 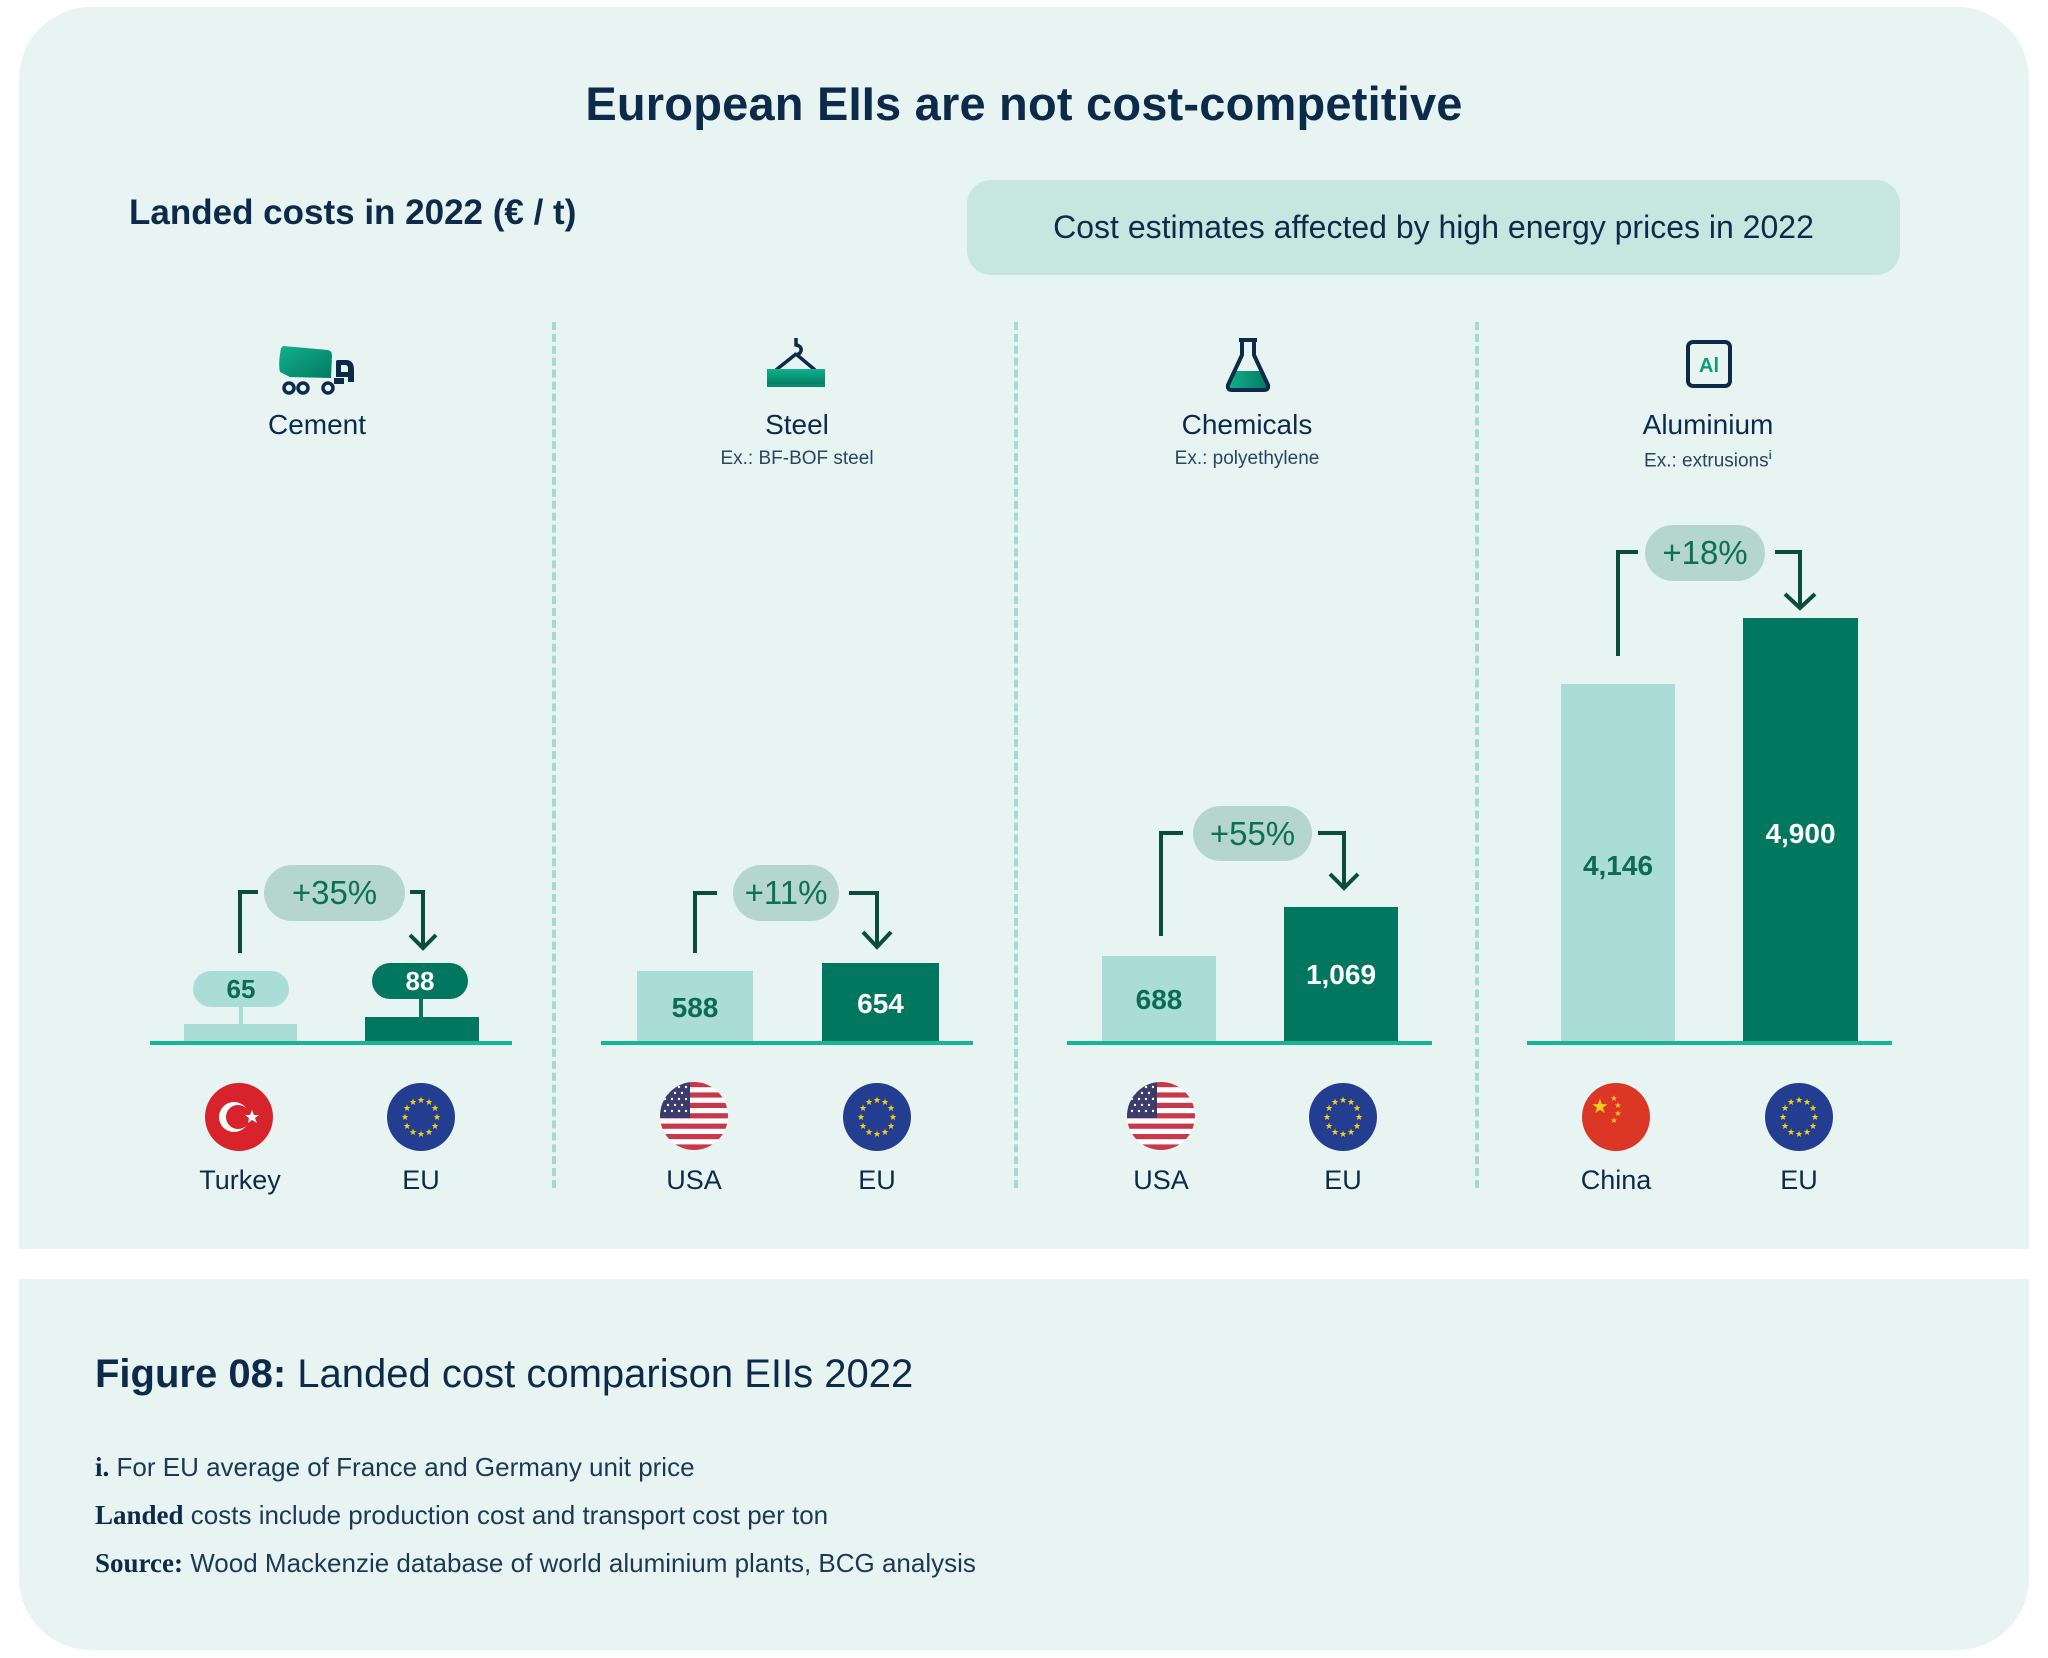 I want to click on source-lead: Source:, so click(x=139, y=1563).